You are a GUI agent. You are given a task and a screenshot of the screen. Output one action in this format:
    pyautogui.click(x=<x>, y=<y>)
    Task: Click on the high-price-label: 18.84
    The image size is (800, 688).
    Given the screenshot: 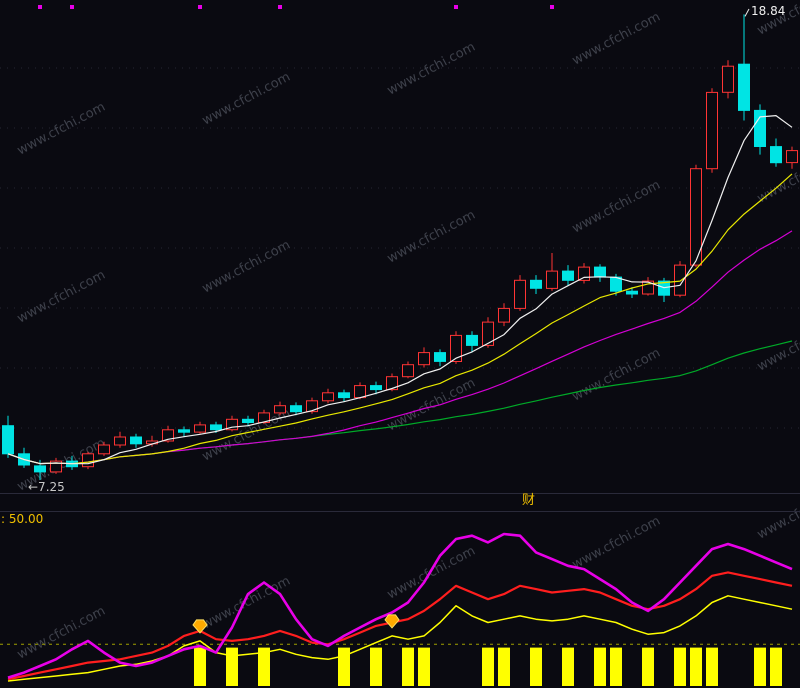 What is the action you would take?
    pyautogui.click(x=768, y=11)
    